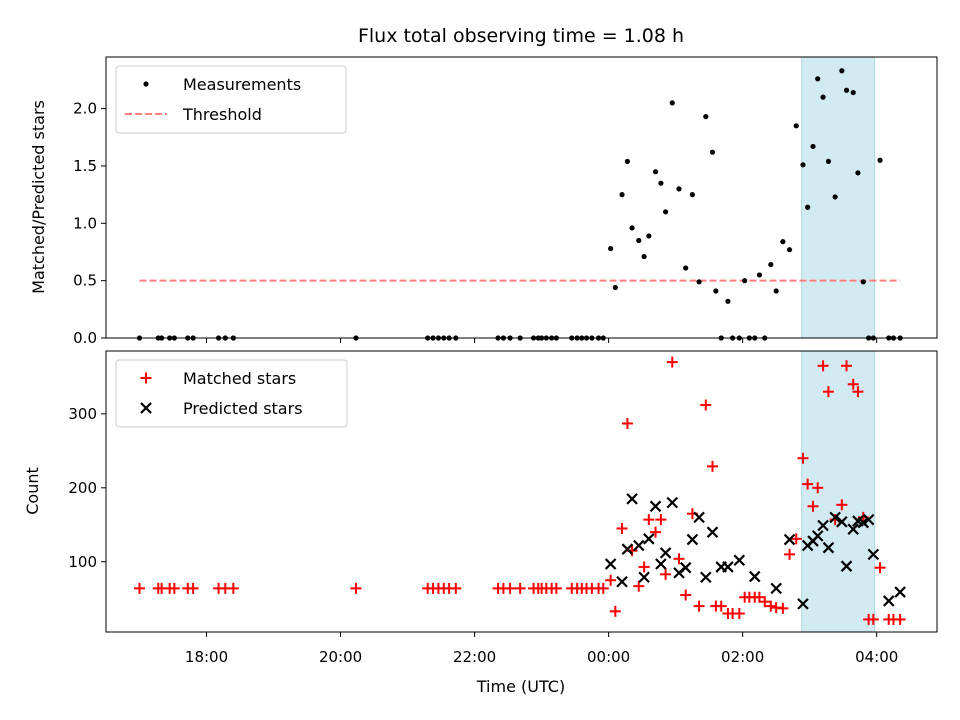 This screenshot has width=960, height=720. I want to click on legend-label: Threshold, so click(222, 114).